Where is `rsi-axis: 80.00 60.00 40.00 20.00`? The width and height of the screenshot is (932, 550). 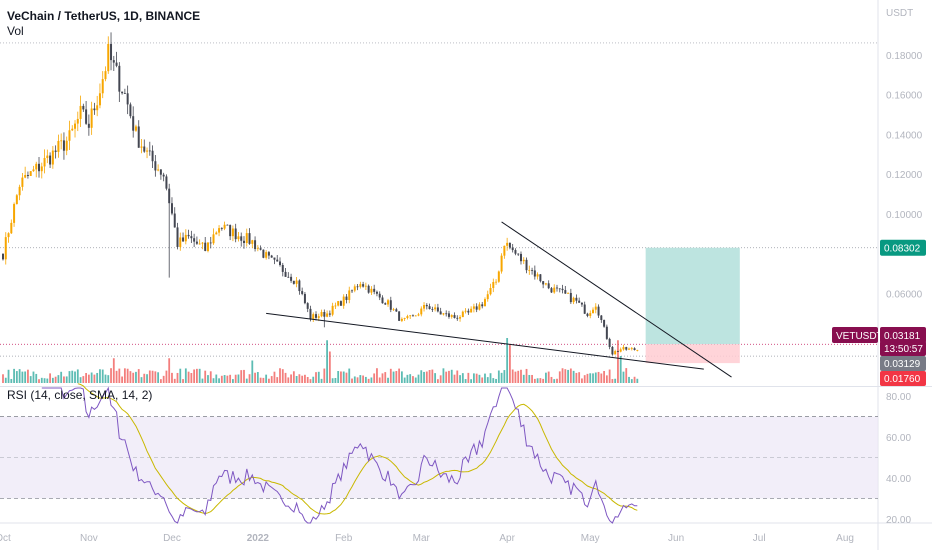
rsi-axis: 80.00 60.00 40.00 20.00 is located at coordinates (898, 459).